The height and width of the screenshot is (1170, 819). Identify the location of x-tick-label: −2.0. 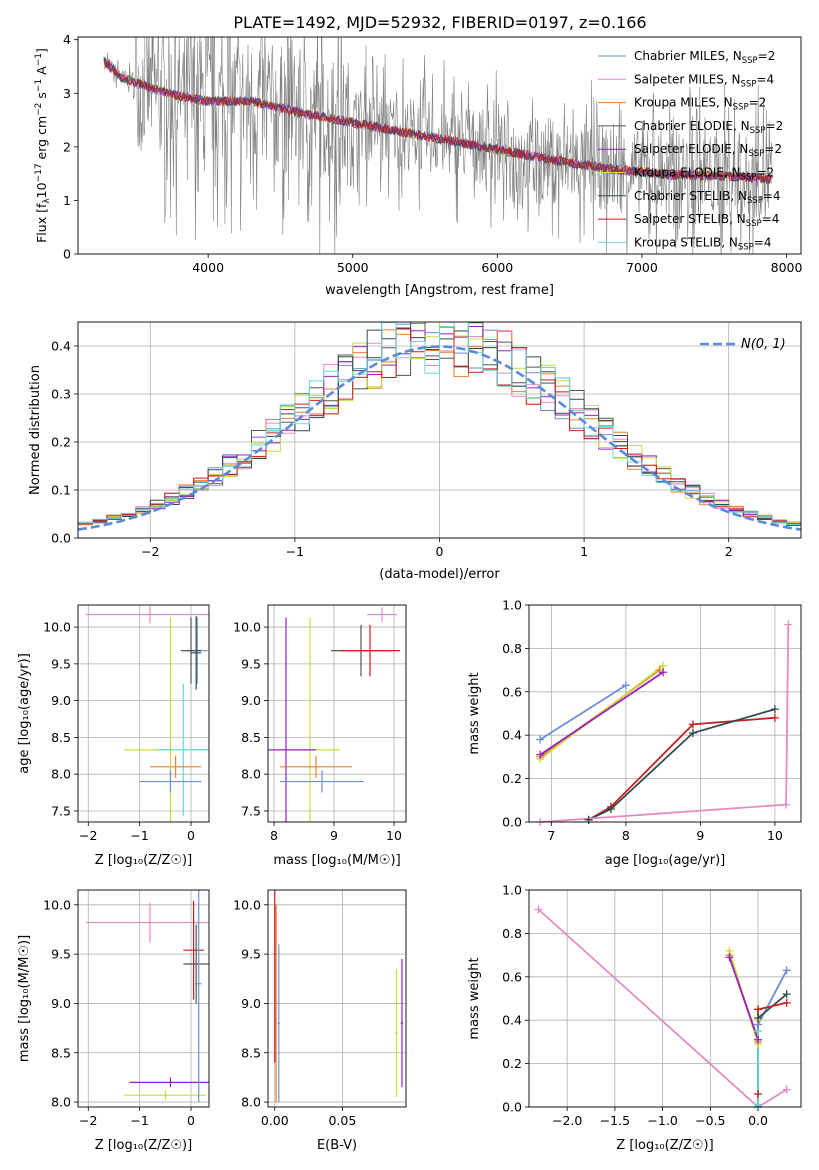
(567, 1120).